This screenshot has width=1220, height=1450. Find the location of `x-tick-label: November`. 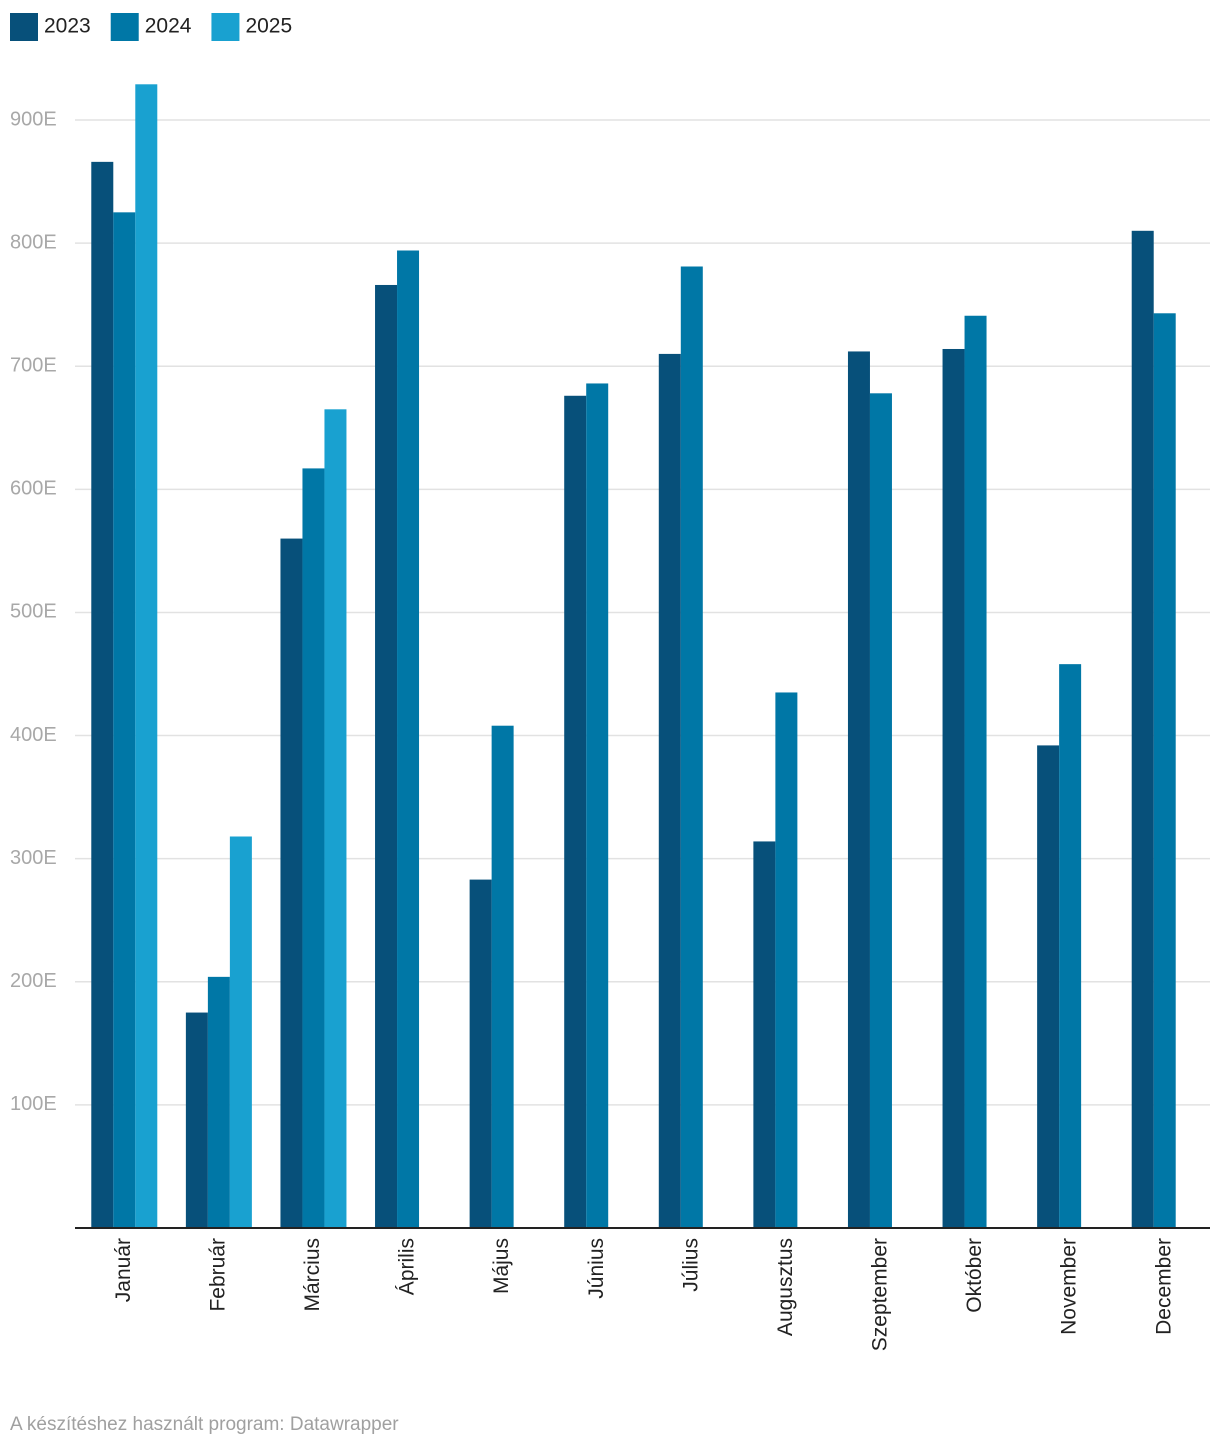

x-tick-label: November is located at coordinates (1069, 1286).